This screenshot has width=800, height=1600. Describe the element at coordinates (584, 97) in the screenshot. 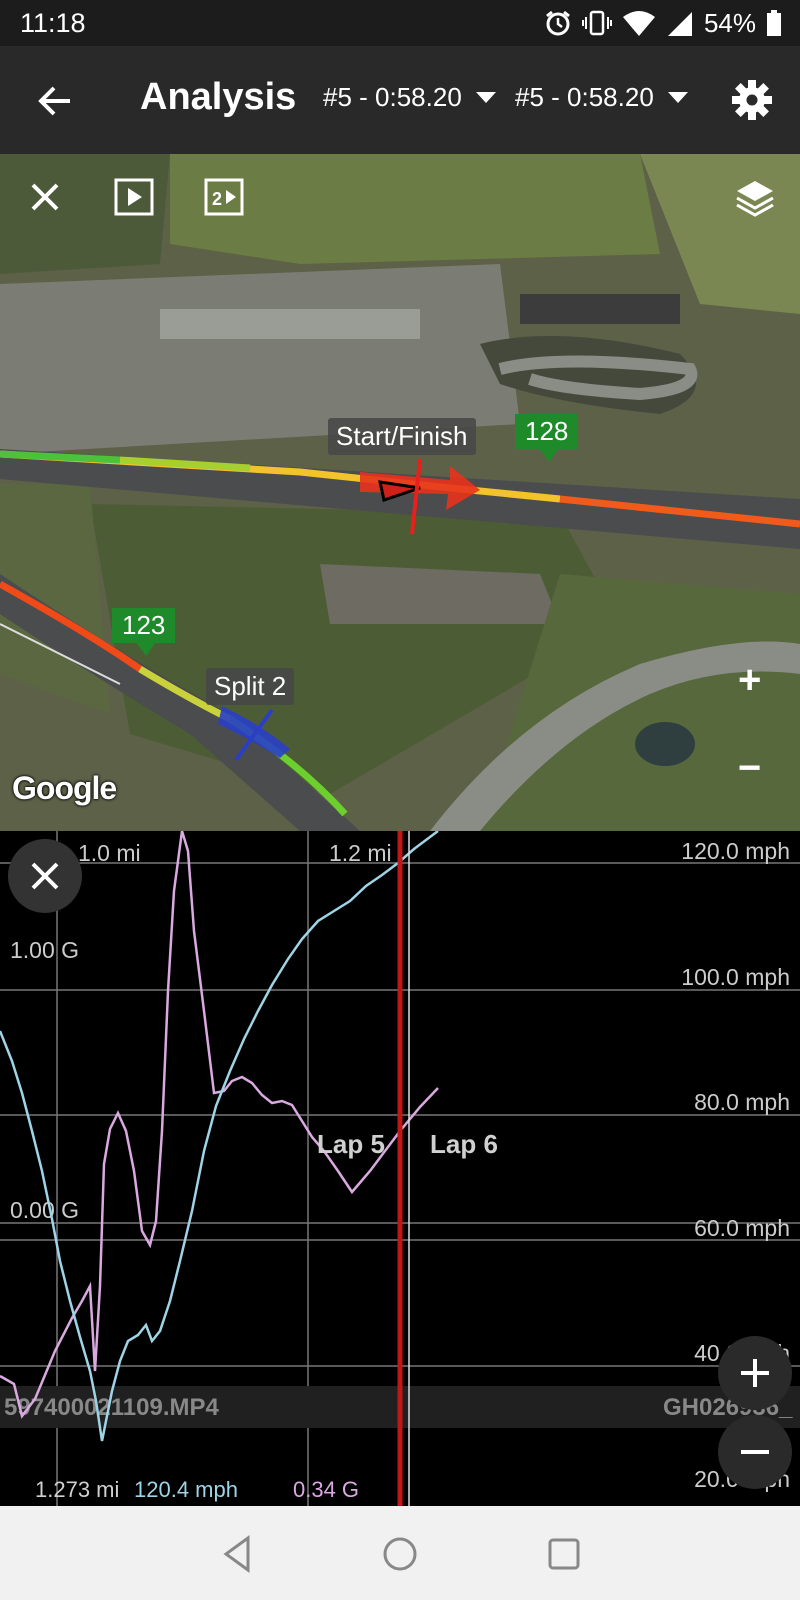

I see `lap-selector-b-label: #5 - 0:58.20` at that location.